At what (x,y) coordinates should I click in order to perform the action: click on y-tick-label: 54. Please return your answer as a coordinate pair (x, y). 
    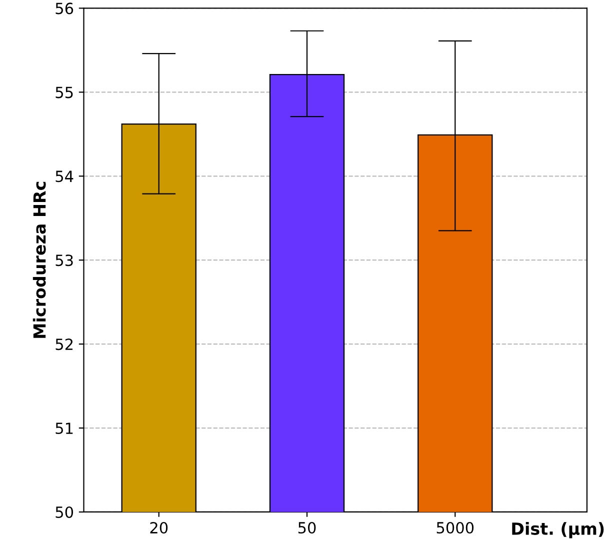
    Looking at the image, I should click on (65, 176).